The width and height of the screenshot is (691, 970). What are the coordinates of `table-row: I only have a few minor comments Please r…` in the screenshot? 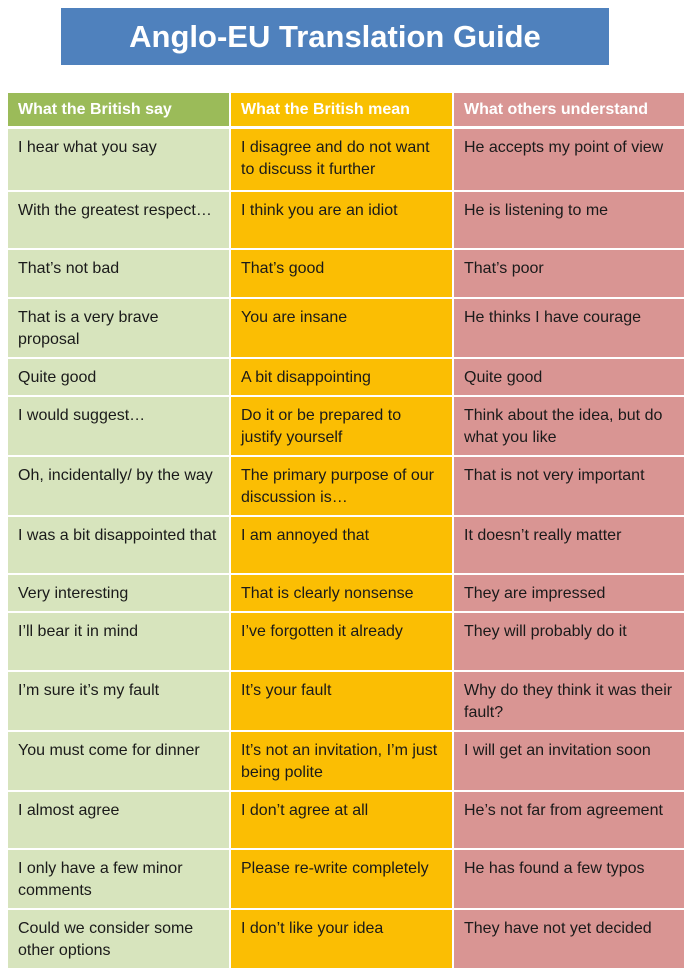 It's located at (346, 880).